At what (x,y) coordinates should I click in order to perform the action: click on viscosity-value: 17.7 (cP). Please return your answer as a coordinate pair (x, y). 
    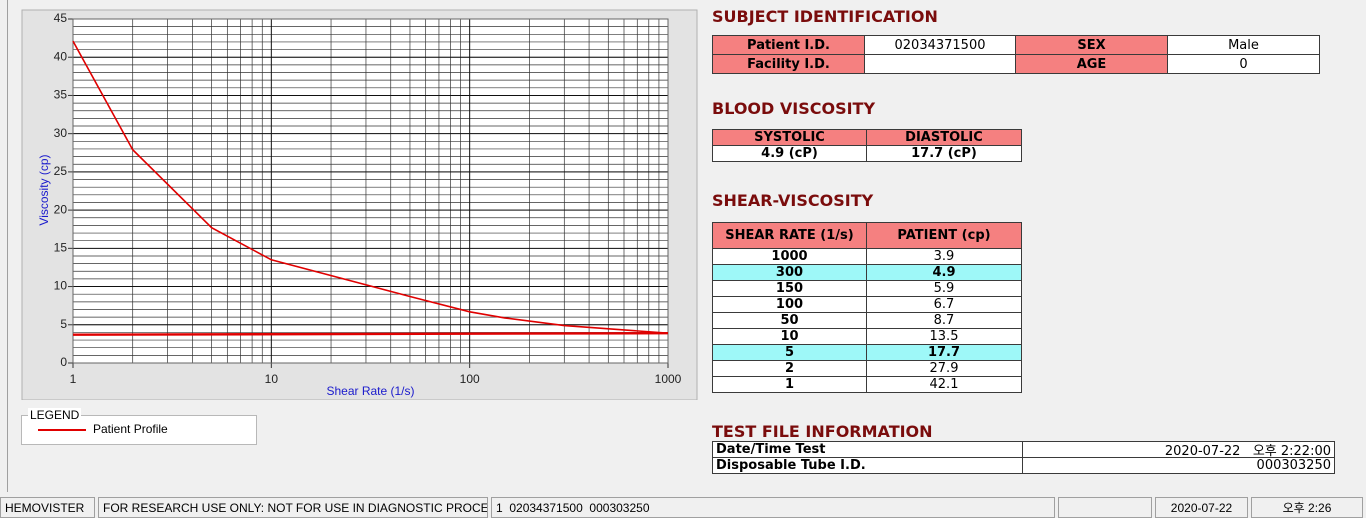
    Looking at the image, I should click on (944, 153).